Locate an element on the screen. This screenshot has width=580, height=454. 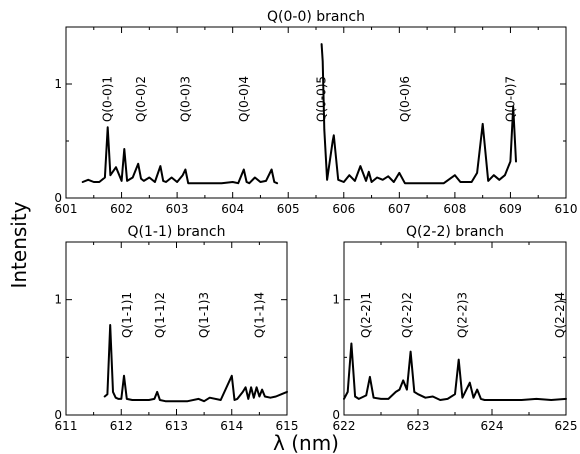
line-annotation: Q(0-0)2 is located at coordinates (141, 99).